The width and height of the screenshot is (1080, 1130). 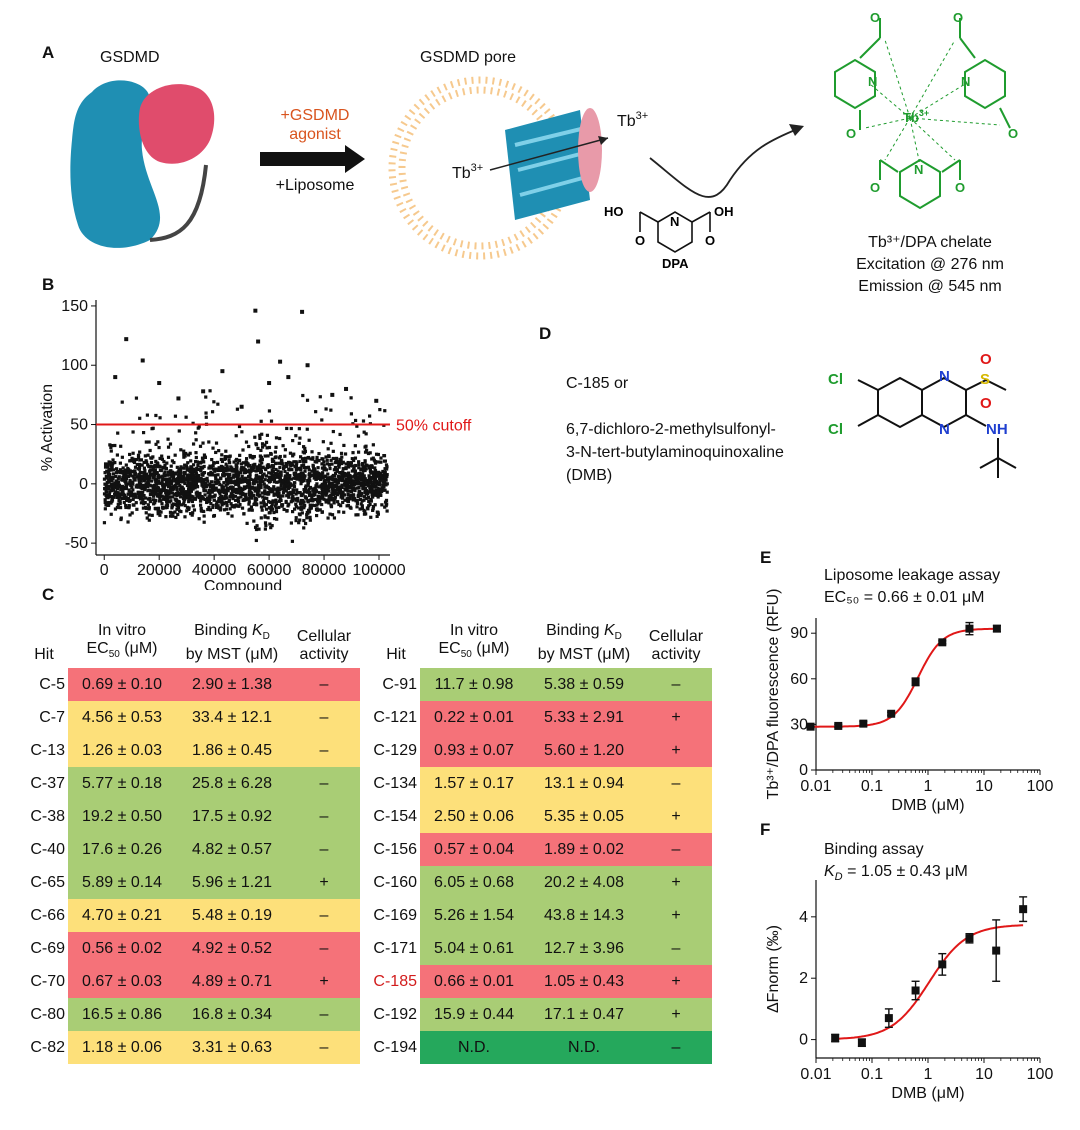 I want to click on svg-text: O, so click(x=875, y=17).